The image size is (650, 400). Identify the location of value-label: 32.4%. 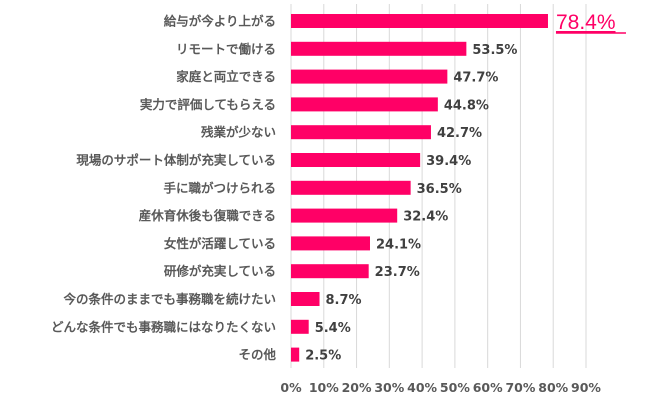
(425, 217).